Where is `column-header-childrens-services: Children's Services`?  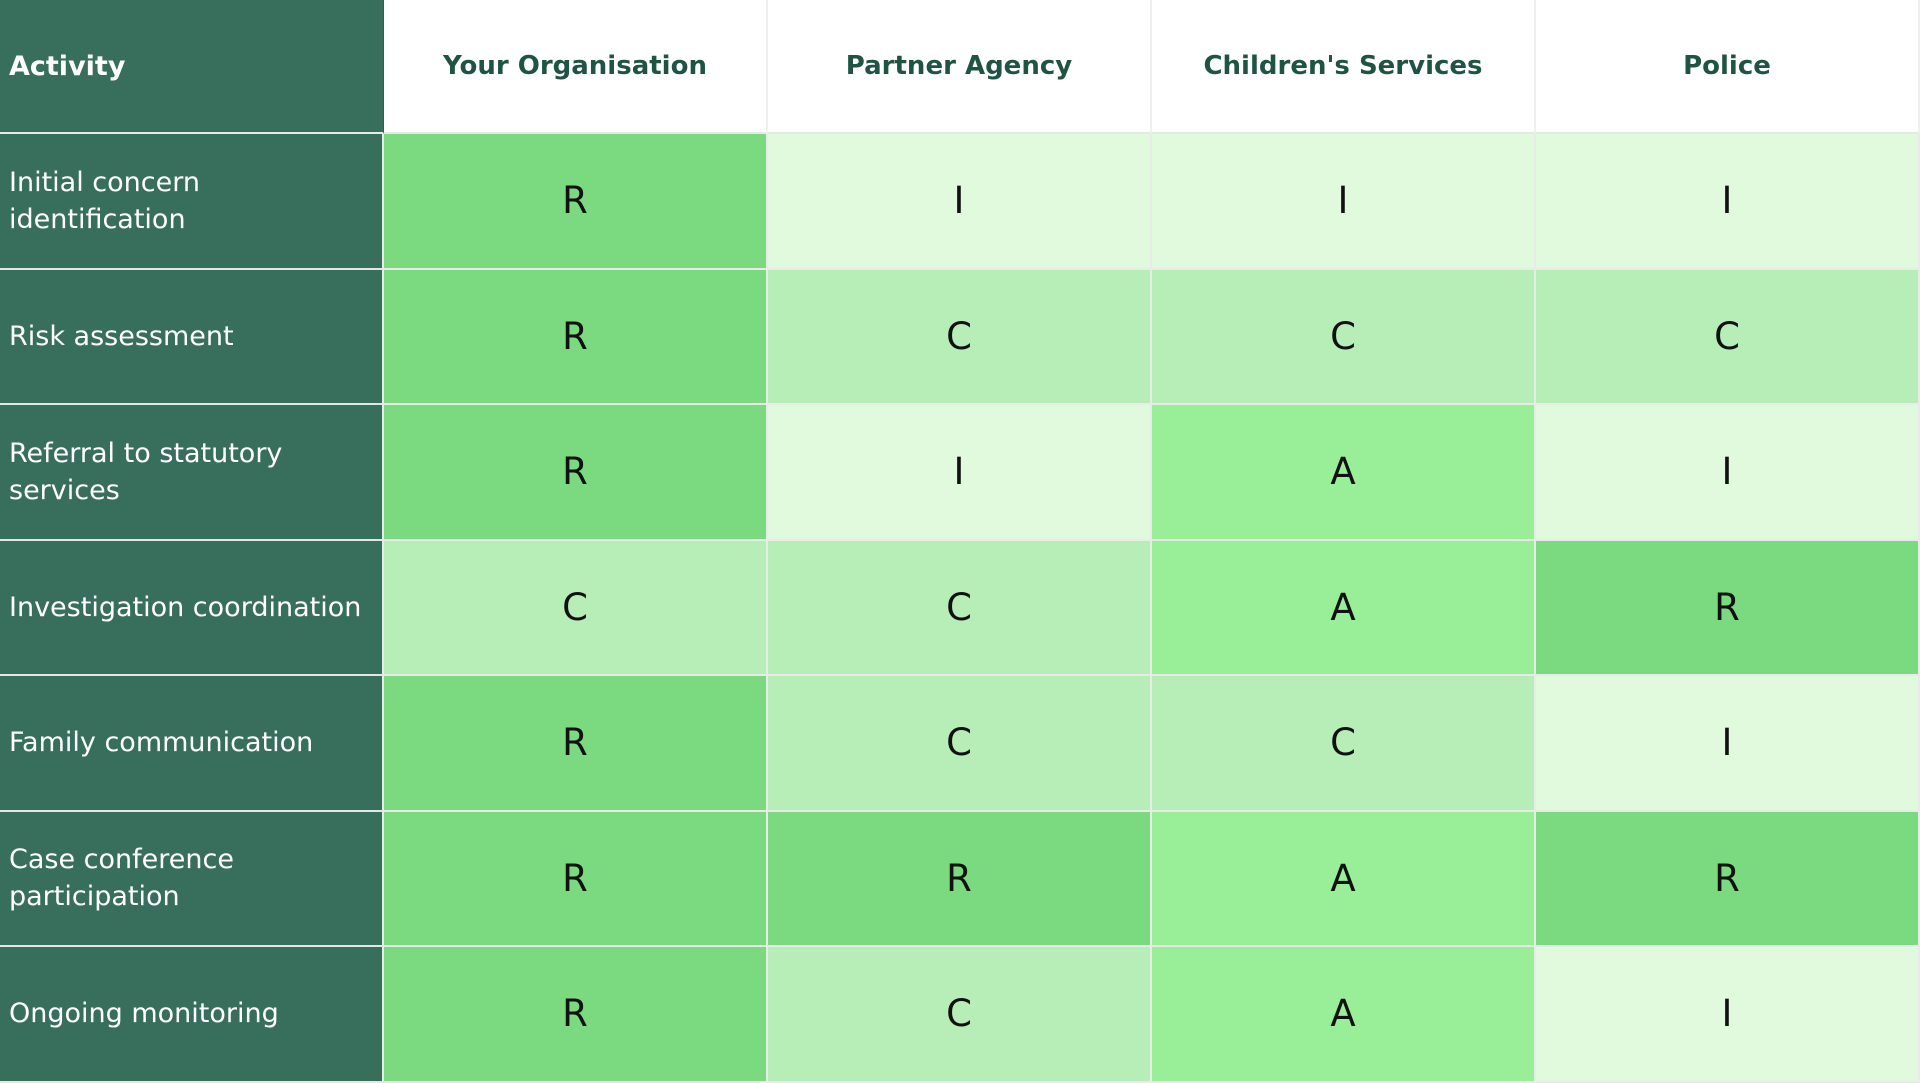
column-header-childrens-services: Children's Services is located at coordinates (1344, 67).